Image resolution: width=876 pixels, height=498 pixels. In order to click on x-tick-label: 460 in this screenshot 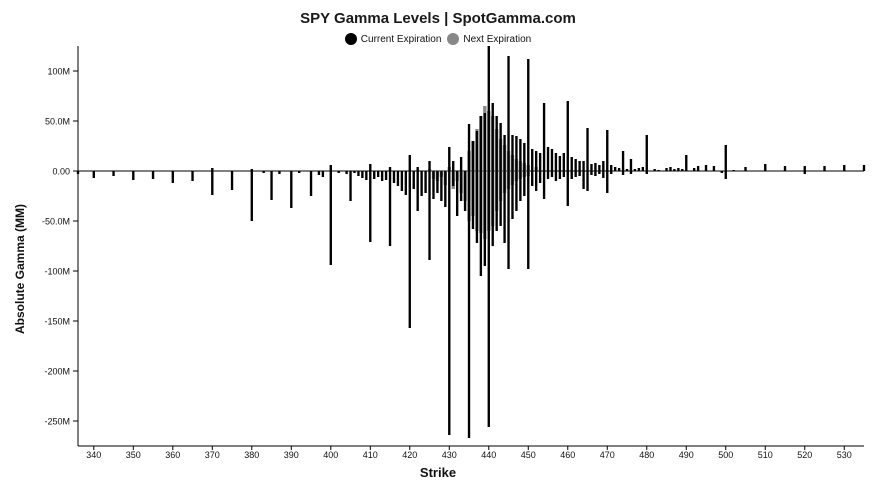, I will do `click(567, 455)`.